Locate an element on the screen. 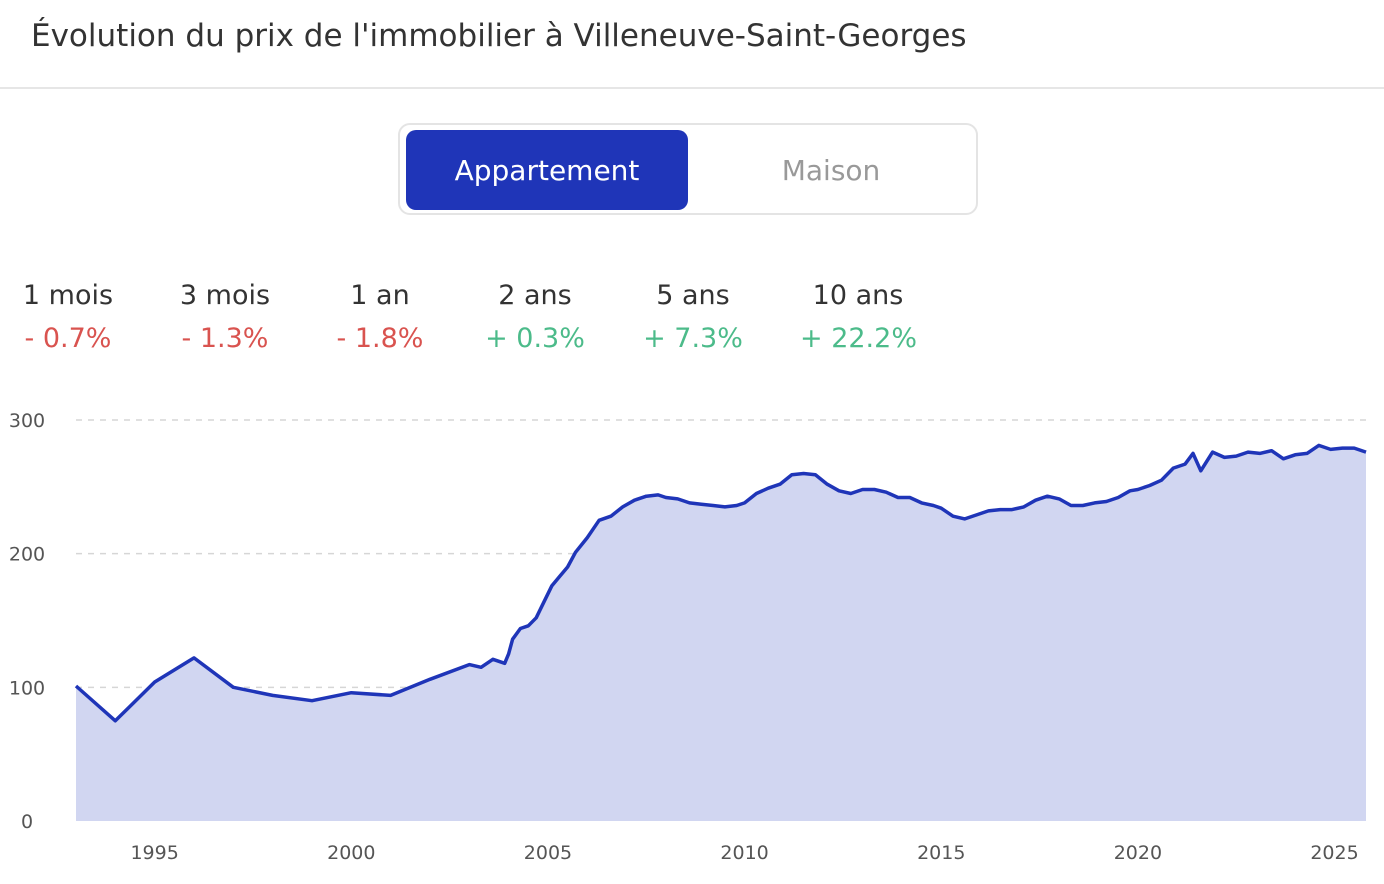 The width and height of the screenshot is (1384, 884). x-tick-label: 2010 is located at coordinates (744, 853).